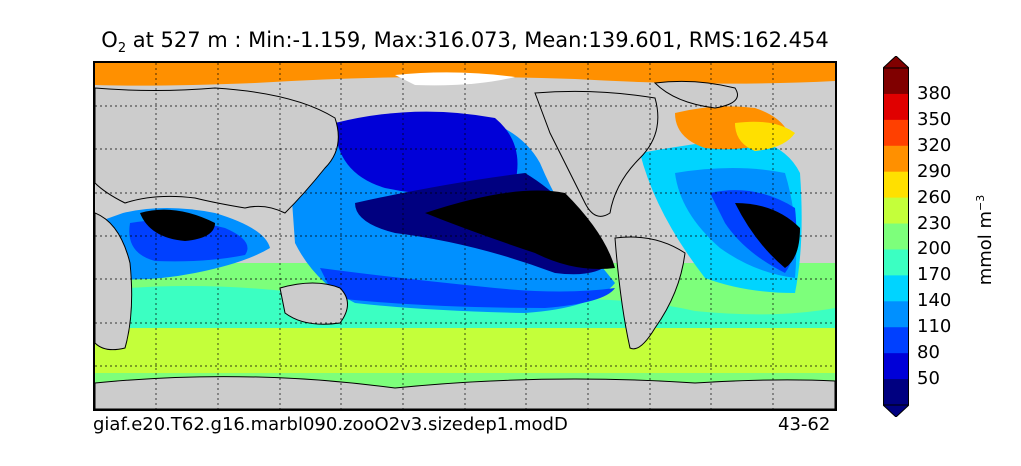 This screenshot has height=466, width=1021. What do you see at coordinates (650, 293) in the screenshot?
I see `south-america-land` at bounding box center [650, 293].